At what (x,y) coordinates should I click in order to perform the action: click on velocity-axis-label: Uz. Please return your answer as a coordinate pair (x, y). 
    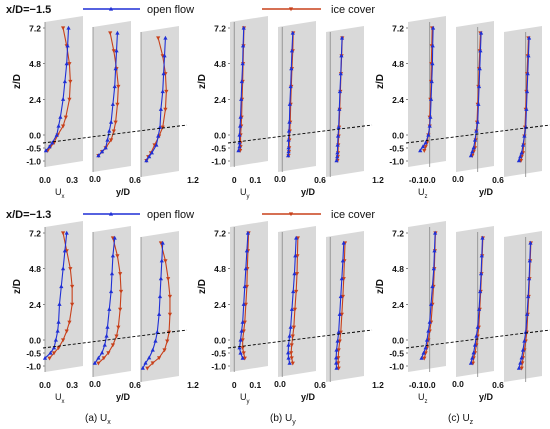
    Looking at the image, I should click on (423, 398).